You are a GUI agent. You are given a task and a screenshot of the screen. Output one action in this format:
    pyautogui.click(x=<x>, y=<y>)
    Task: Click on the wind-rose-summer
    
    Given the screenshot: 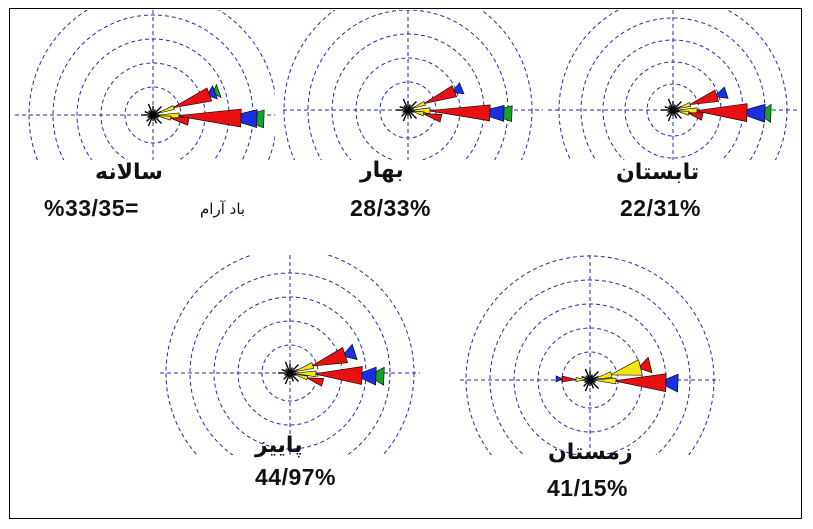 What is the action you would take?
    pyautogui.click(x=673, y=85)
    